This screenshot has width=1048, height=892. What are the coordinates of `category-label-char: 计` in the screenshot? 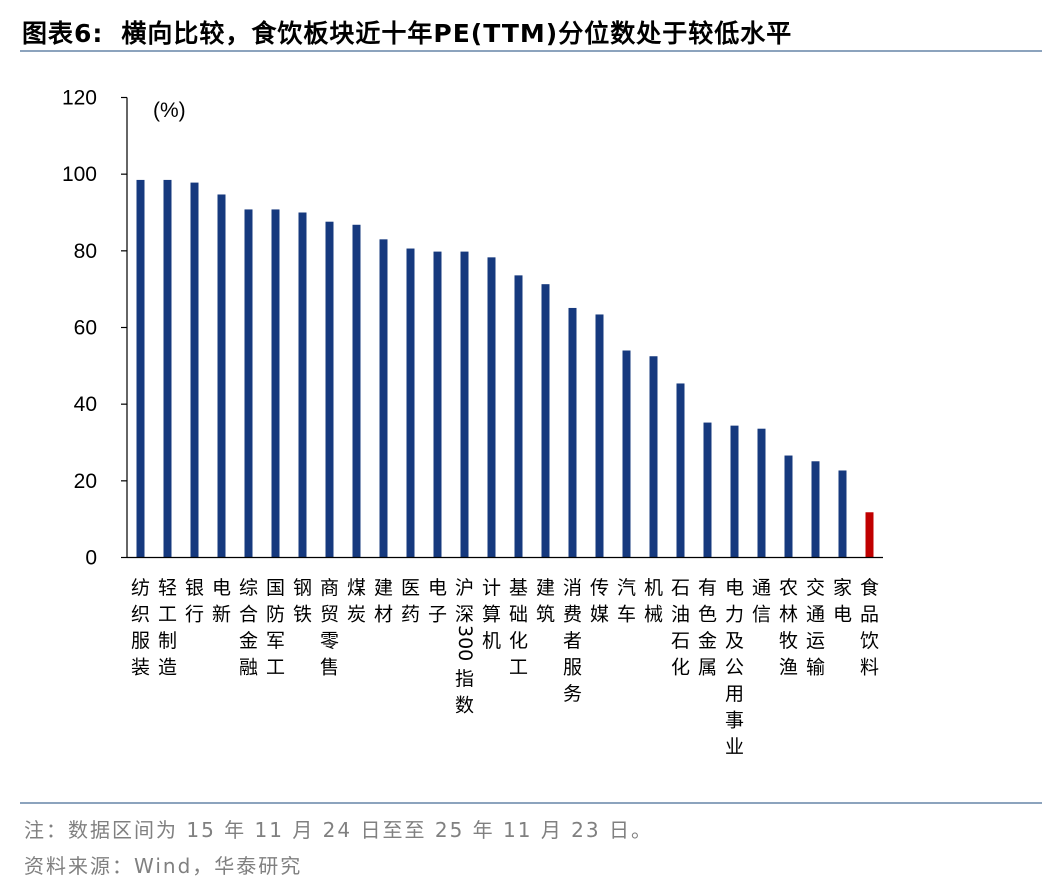 It's located at (491, 588).